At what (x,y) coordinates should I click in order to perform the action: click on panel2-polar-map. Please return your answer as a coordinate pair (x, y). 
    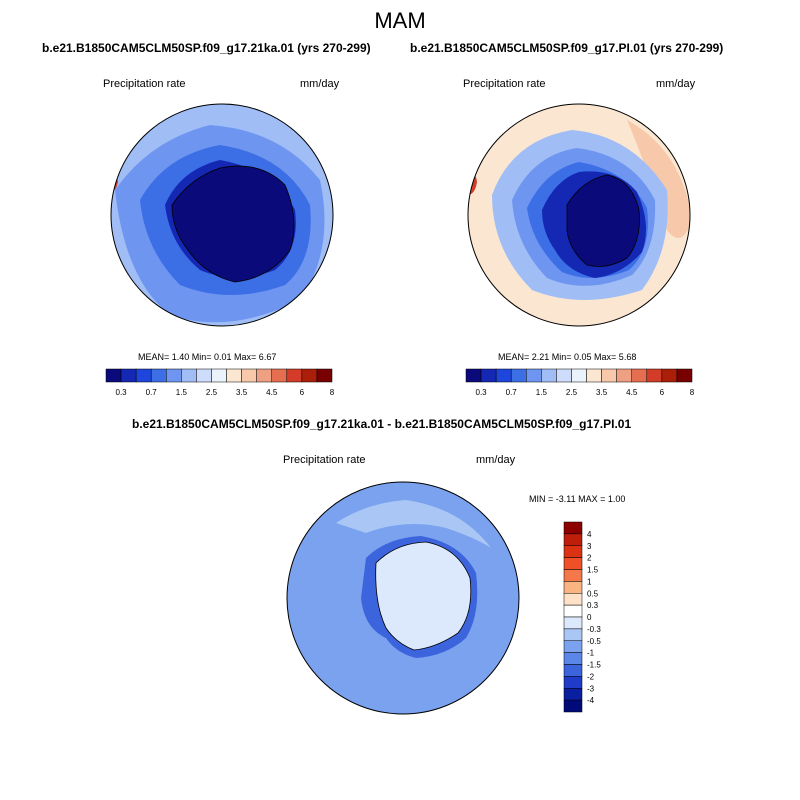
    Looking at the image, I should click on (579, 215).